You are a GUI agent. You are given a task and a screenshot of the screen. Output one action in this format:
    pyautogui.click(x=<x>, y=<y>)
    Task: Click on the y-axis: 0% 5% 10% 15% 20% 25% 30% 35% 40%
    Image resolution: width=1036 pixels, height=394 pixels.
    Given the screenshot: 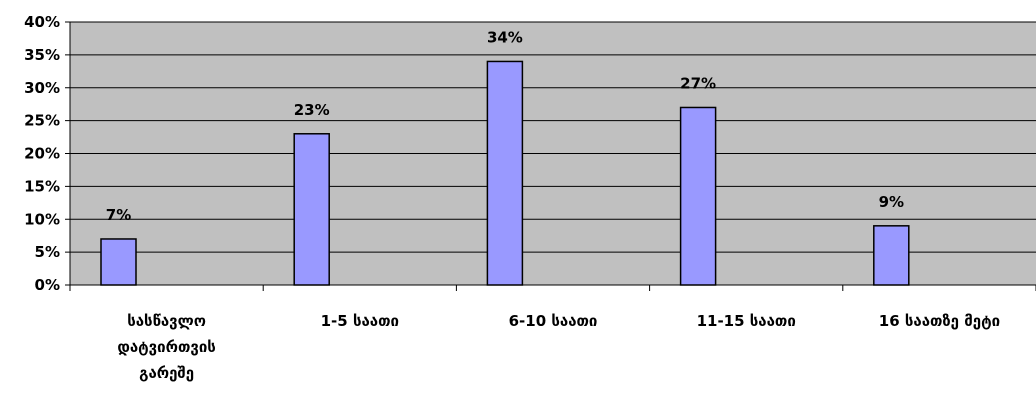 What is the action you would take?
    pyautogui.click(x=47, y=153)
    